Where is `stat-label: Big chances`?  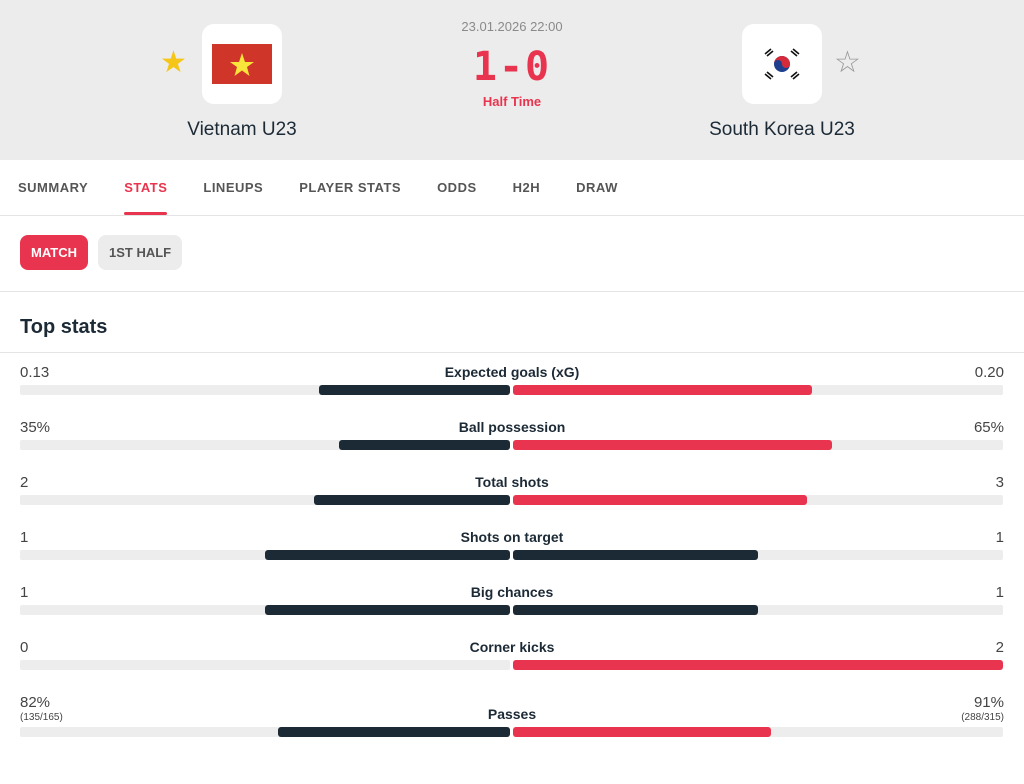
stat-label: Big chances is located at coordinates (512, 592).